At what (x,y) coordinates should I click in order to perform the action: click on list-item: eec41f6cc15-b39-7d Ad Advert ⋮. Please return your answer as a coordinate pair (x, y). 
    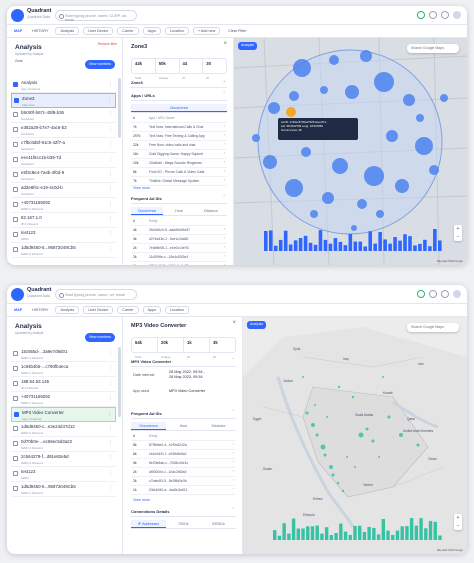
    Looking at the image, I should click on (63, 160).